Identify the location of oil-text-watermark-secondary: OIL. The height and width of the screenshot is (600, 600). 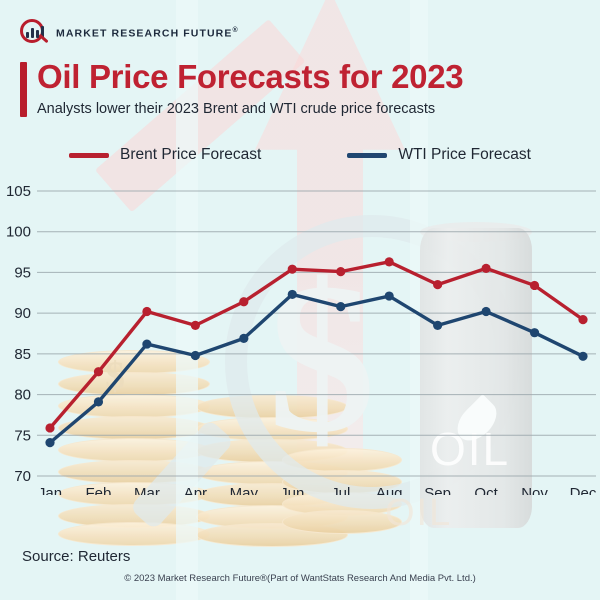
(419, 513).